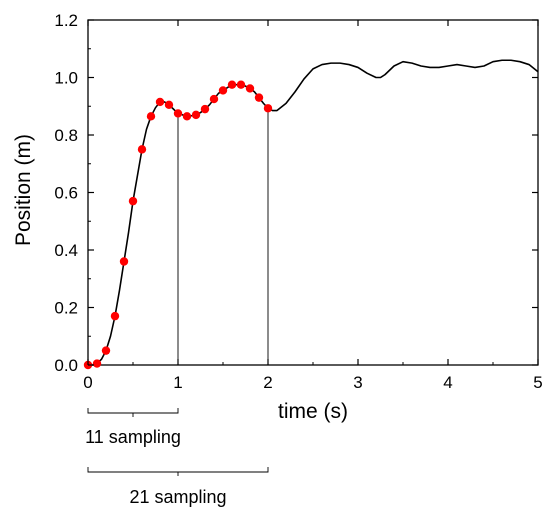 Image resolution: width=550 pixels, height=520 pixels. What do you see at coordinates (66, 193) in the screenshot?
I see `y-tick-label: 0.6` at bounding box center [66, 193].